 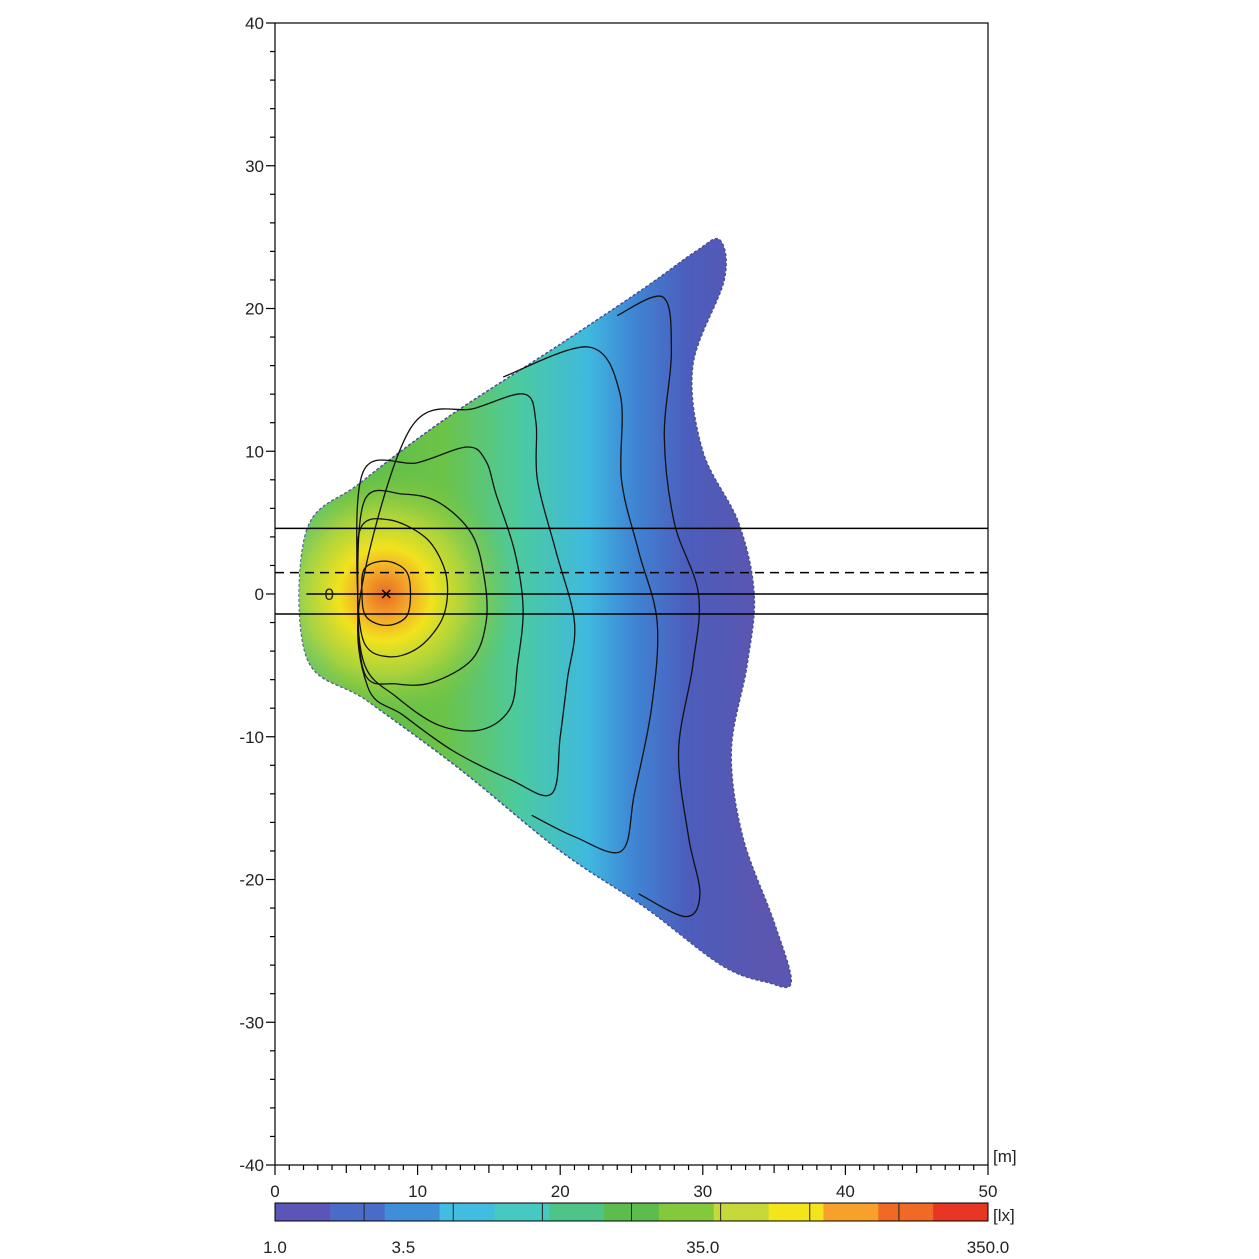 What do you see at coordinates (1005, 1156) in the screenshot?
I see `x-unit-label: [m]` at bounding box center [1005, 1156].